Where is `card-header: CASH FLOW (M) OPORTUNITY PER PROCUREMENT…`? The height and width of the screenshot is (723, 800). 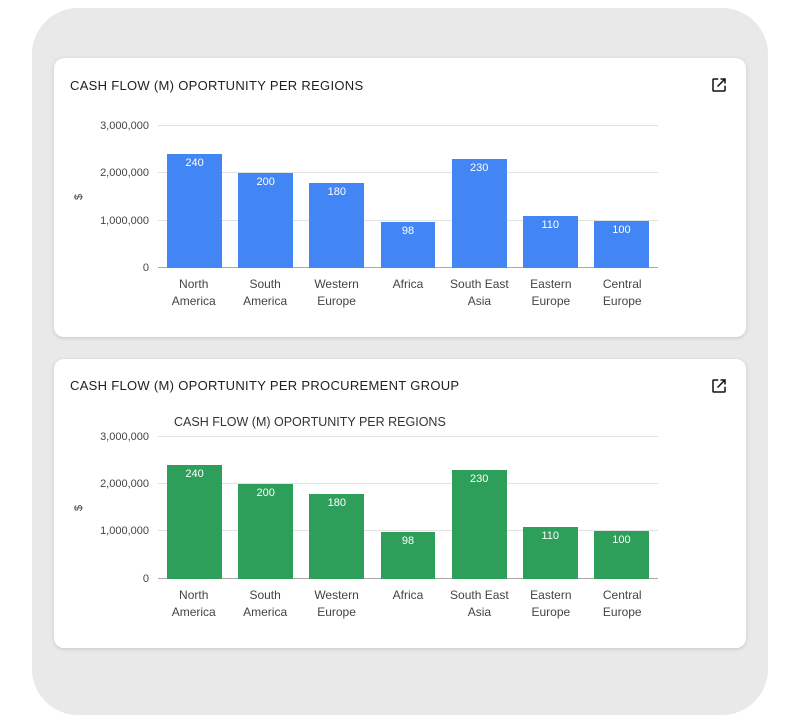
card-header: CASH FLOW (M) OPORTUNITY PER PROCUREMENT… is located at coordinates (400, 386).